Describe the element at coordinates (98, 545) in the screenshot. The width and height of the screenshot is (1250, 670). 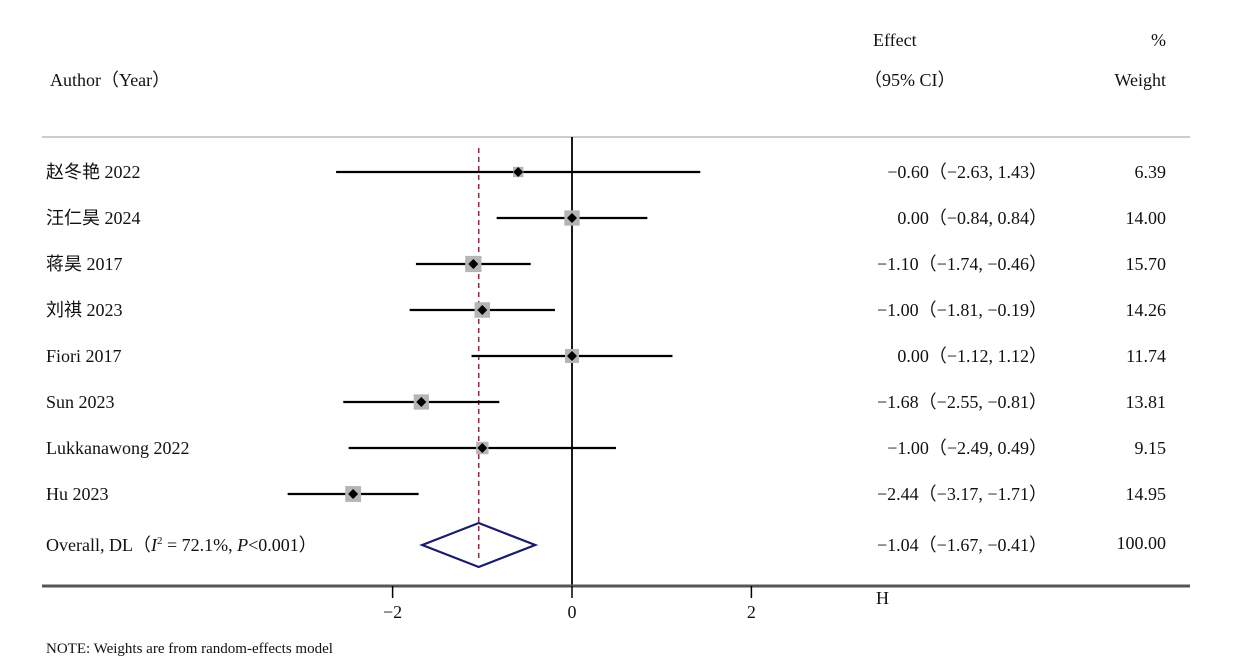
I see `overall-label-label-prefix: Overall, DL（` at that location.